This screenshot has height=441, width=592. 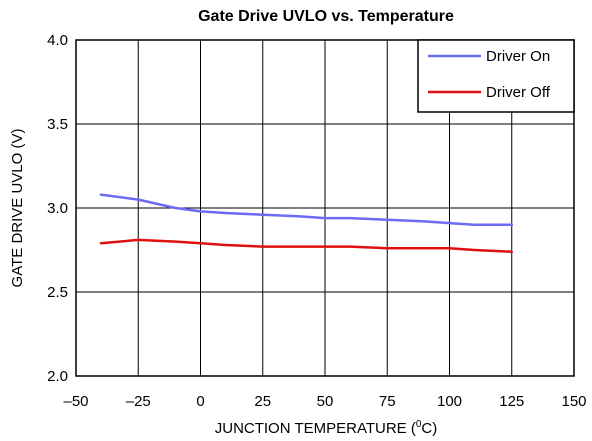 What do you see at coordinates (75, 401) in the screenshot?
I see `x-tick-label: –50` at bounding box center [75, 401].